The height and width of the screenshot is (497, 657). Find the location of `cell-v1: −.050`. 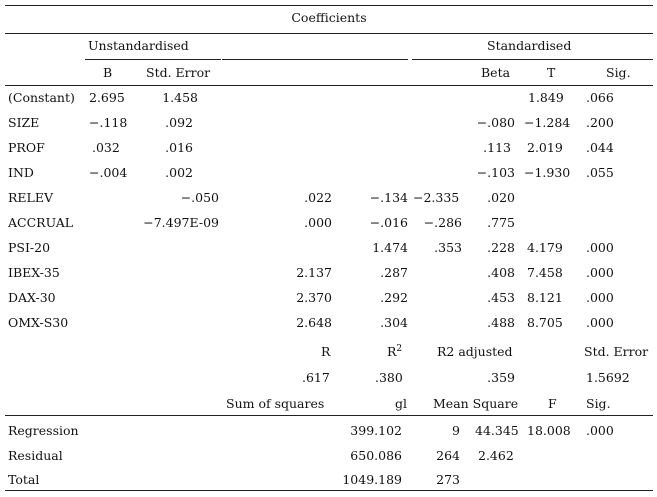

cell-v1: −.050 is located at coordinates (199, 197).